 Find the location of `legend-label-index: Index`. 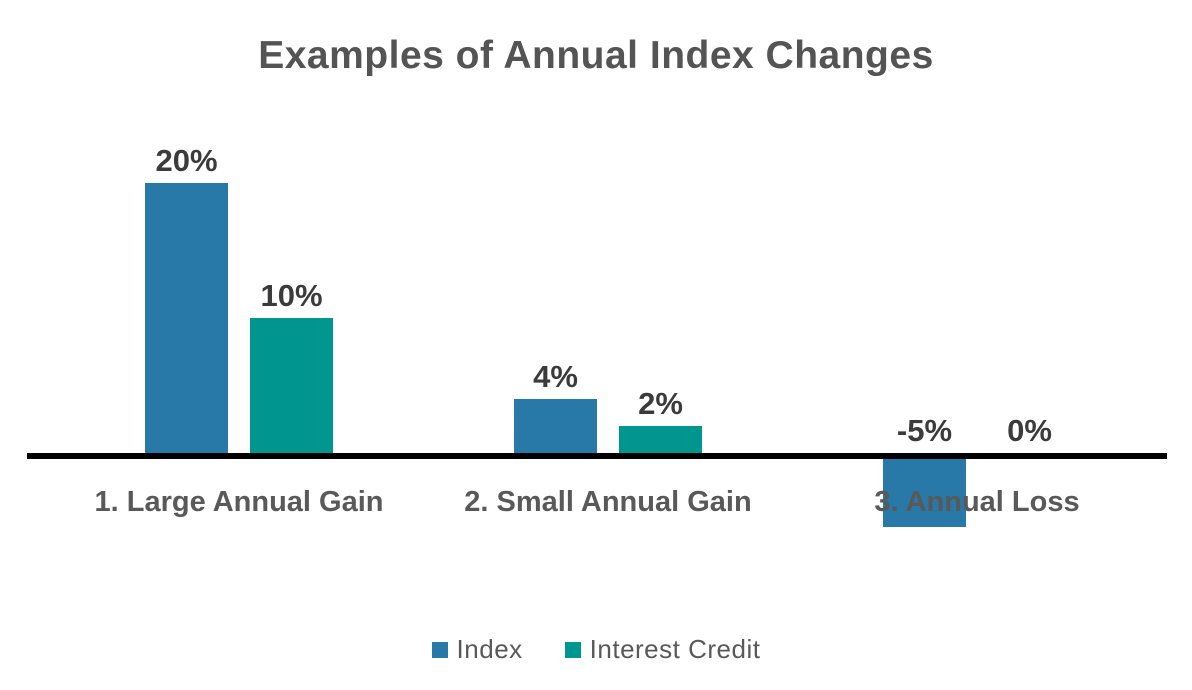

legend-label-index: Index is located at coordinates (489, 649).